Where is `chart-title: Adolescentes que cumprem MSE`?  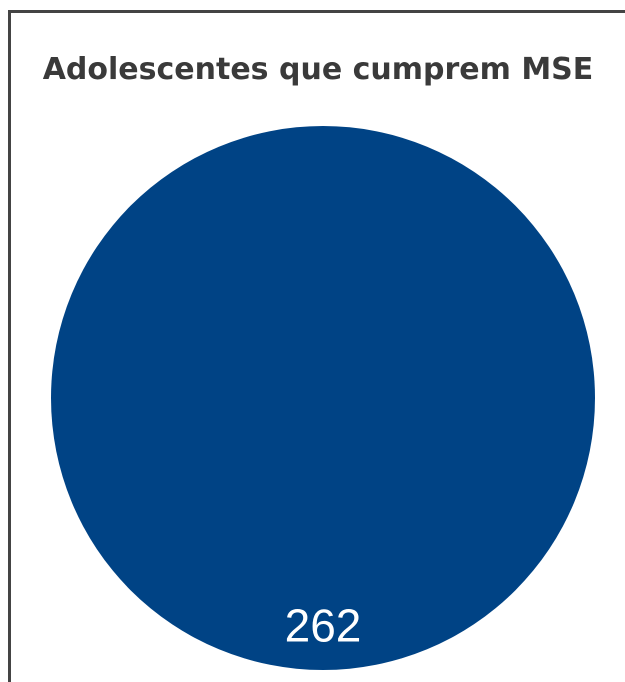
chart-title: Adolescentes que cumprem MSE is located at coordinates (318, 69).